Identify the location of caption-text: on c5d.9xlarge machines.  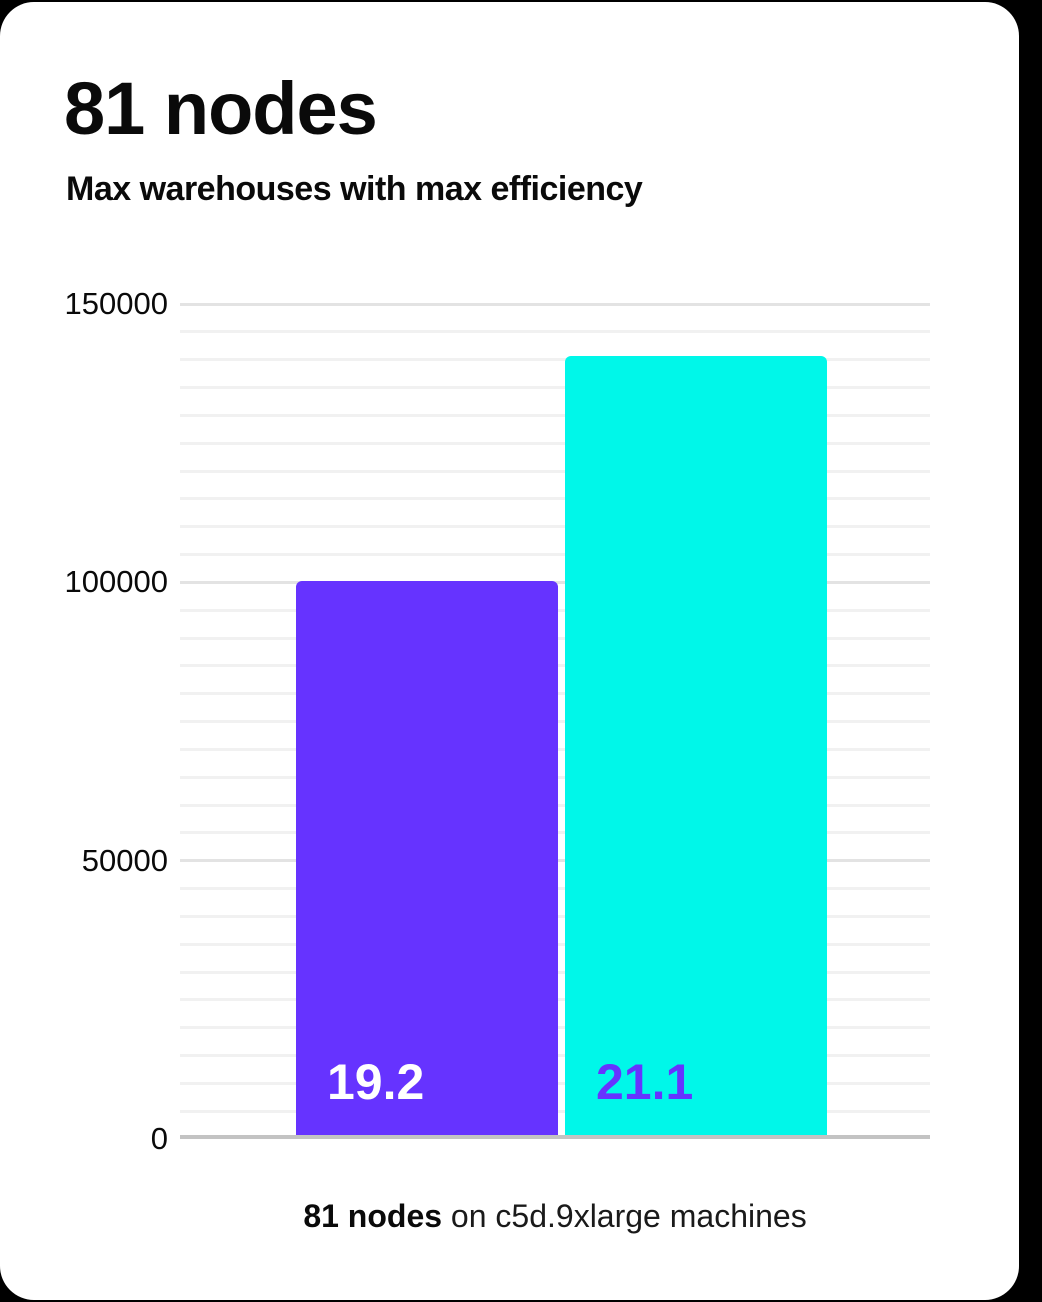
(624, 1216).